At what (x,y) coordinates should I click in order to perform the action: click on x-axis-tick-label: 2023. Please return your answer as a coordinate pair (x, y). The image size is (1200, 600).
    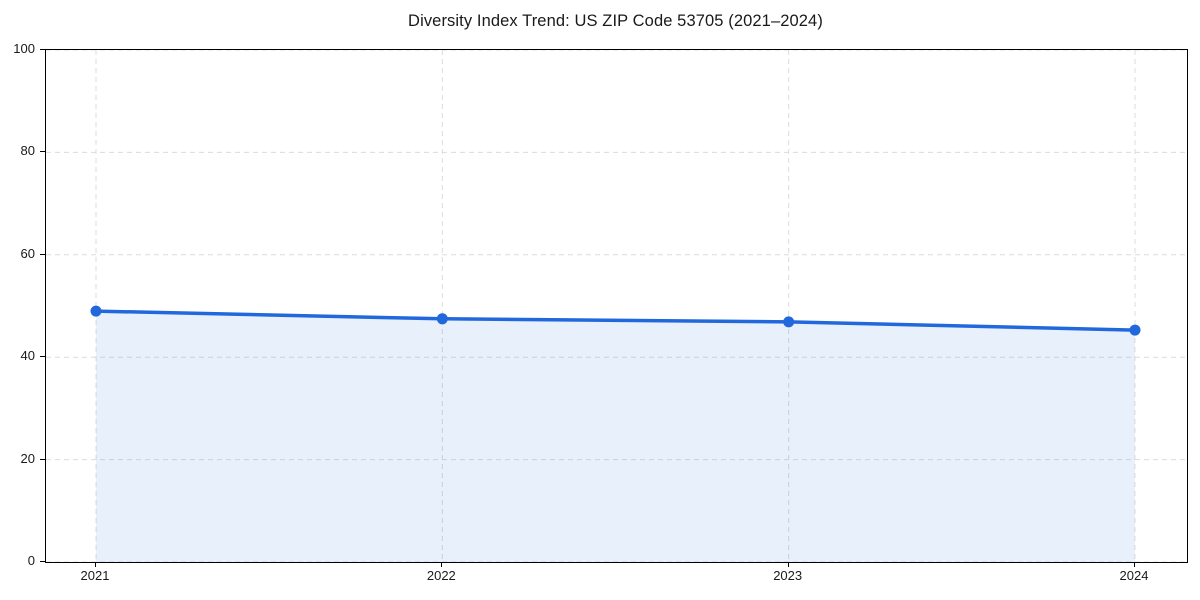
    Looking at the image, I should click on (788, 575).